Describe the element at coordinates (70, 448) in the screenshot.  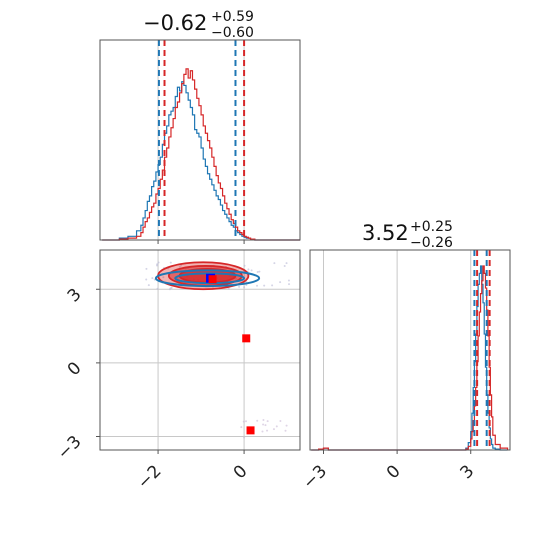
I see `joint-ytick-label-0: −3` at that location.